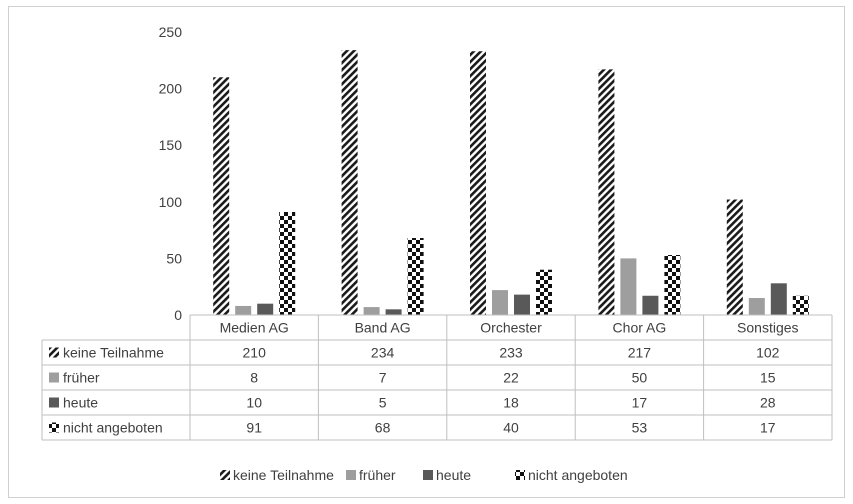 The image size is (853, 504). Describe the element at coordinates (283, 475) in the screenshot. I see `legend-entry: keine Teilnahme` at that location.